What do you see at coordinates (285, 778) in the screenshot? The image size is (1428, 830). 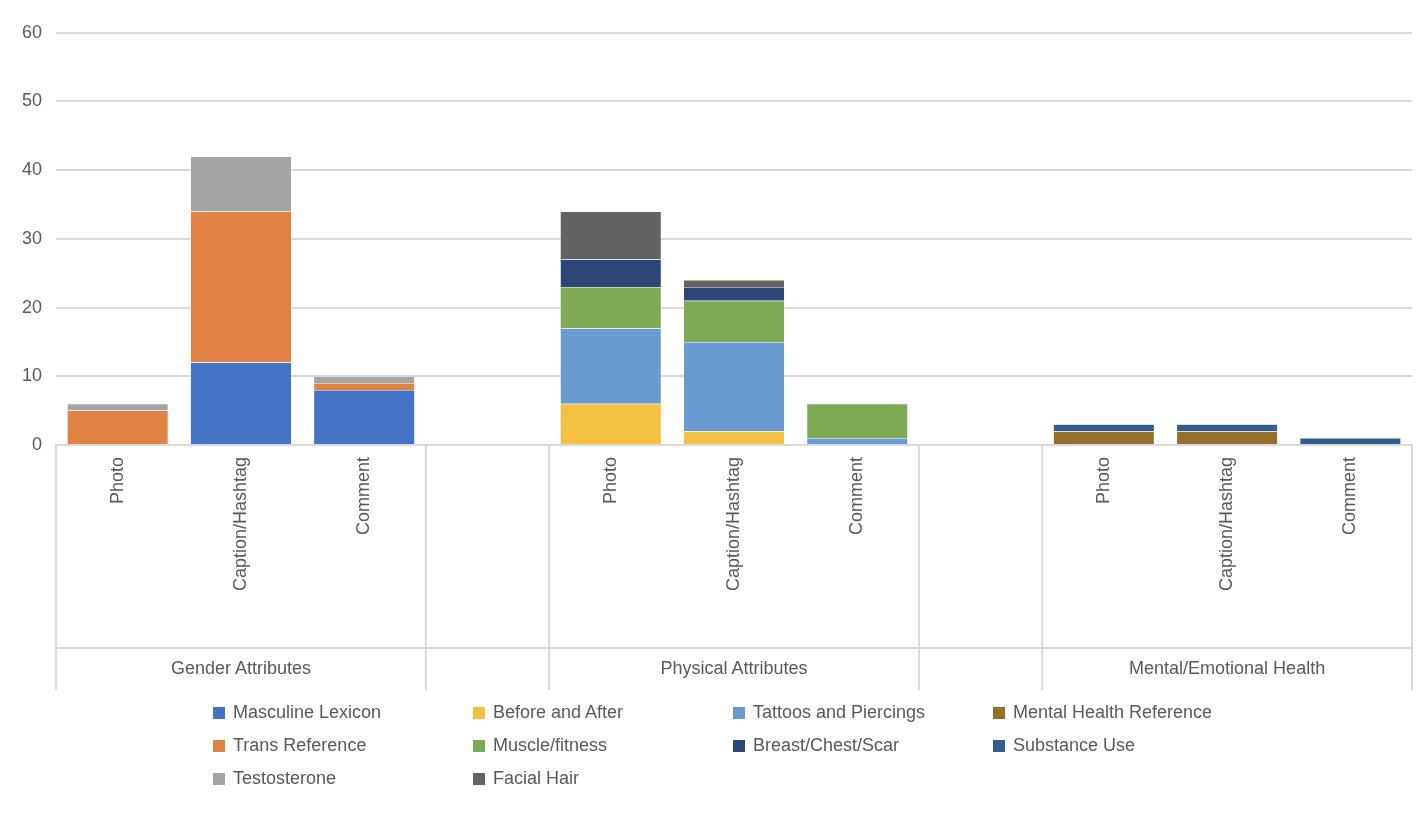 I see `legend-label: Testosterone` at bounding box center [285, 778].